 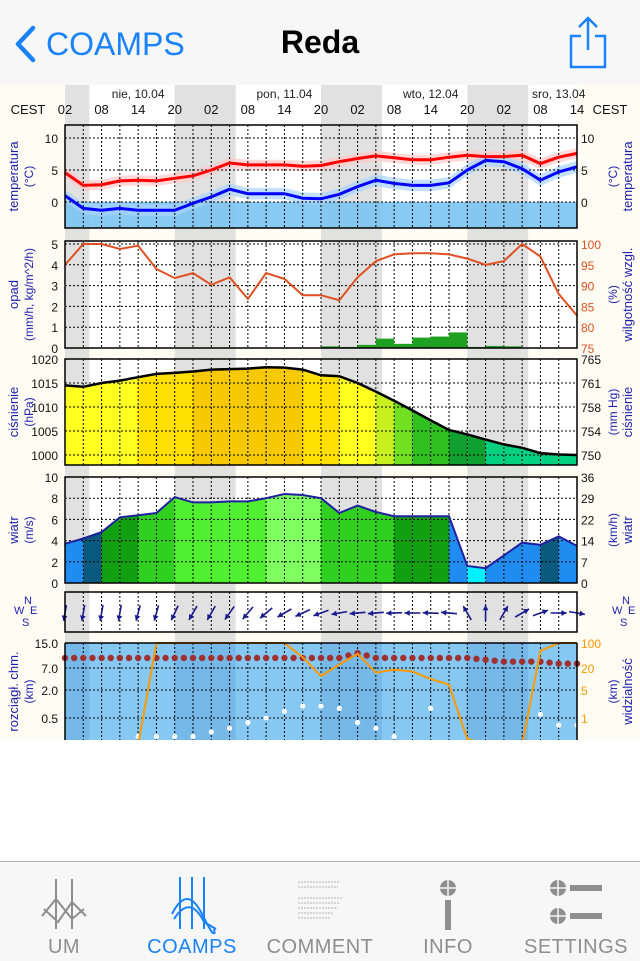 What do you see at coordinates (588, 307) in the screenshot?
I see `axis-tick-label: 85` at bounding box center [588, 307].